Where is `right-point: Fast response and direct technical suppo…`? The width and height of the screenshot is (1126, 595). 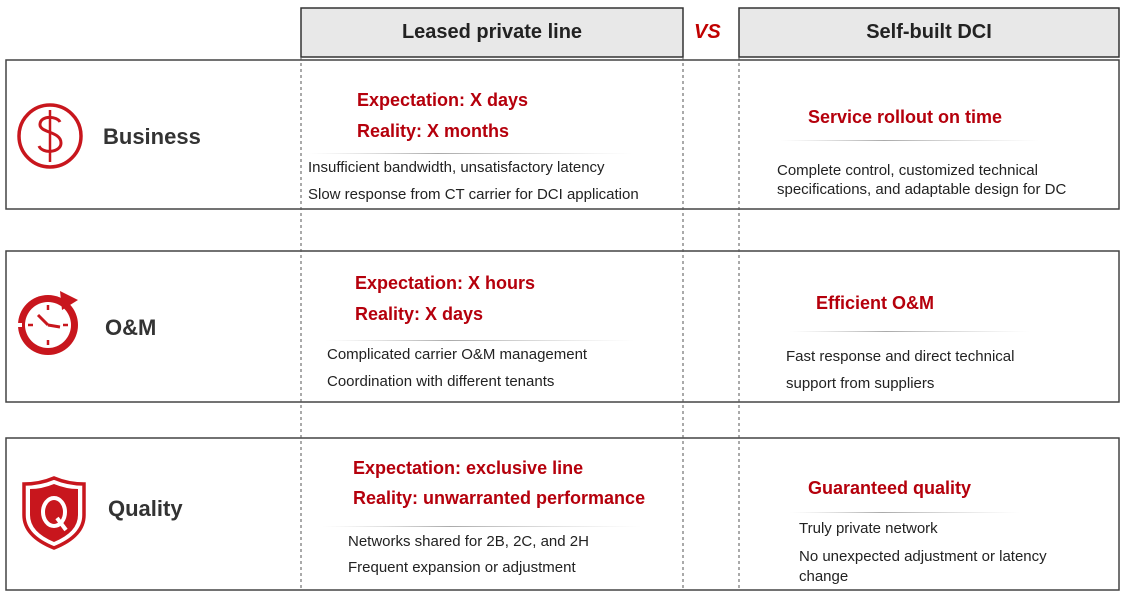 right-point: Fast response and direct technical suppo… is located at coordinates (900, 370).